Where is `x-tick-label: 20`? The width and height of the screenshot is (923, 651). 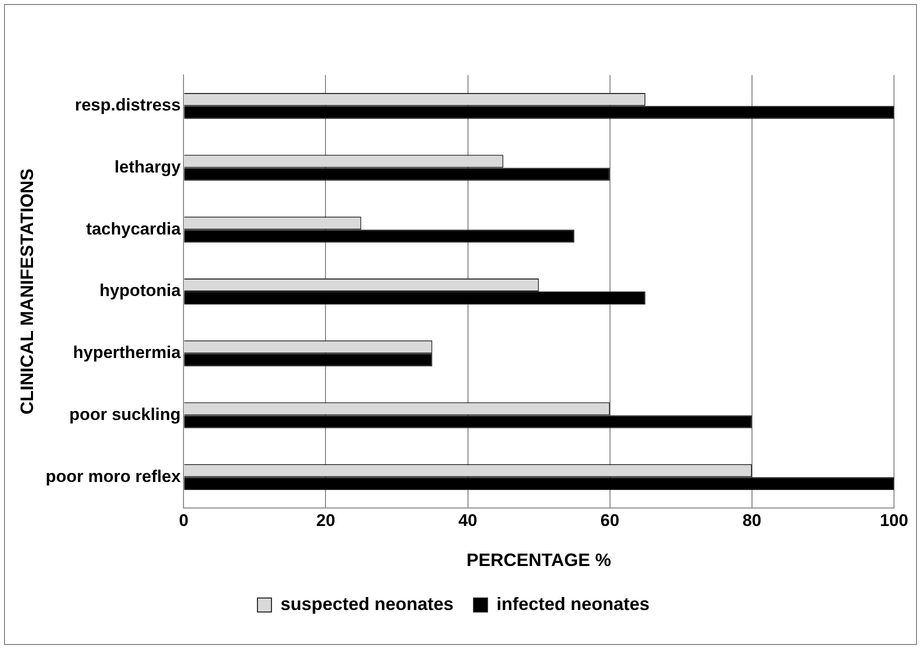
x-tick-label: 20 is located at coordinates (326, 520).